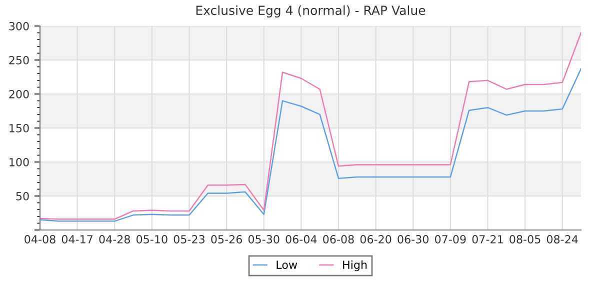  What do you see at coordinates (355, 266) in the screenshot?
I see `legend-label: High` at bounding box center [355, 266].